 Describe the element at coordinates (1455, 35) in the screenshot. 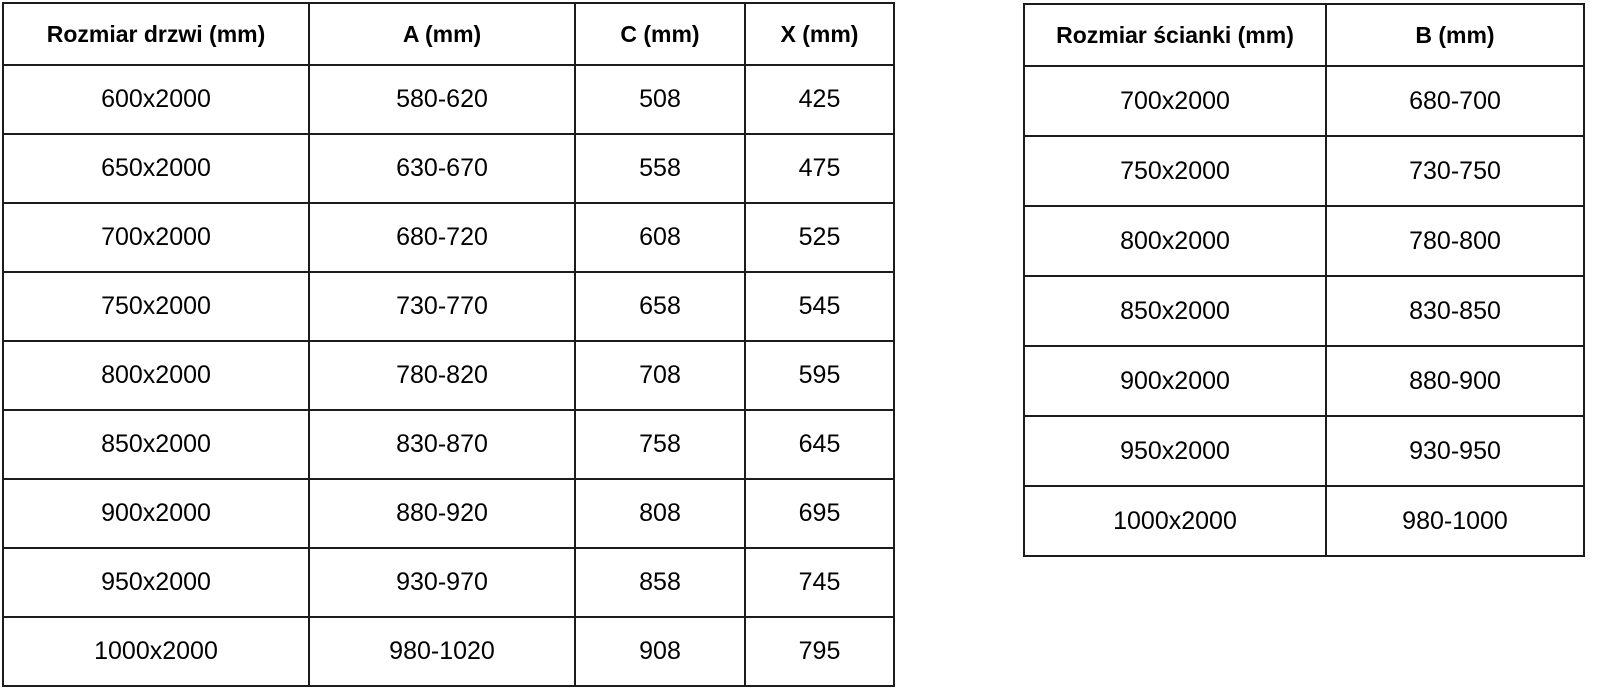

I see `column-header-b: B (mm)` at that location.